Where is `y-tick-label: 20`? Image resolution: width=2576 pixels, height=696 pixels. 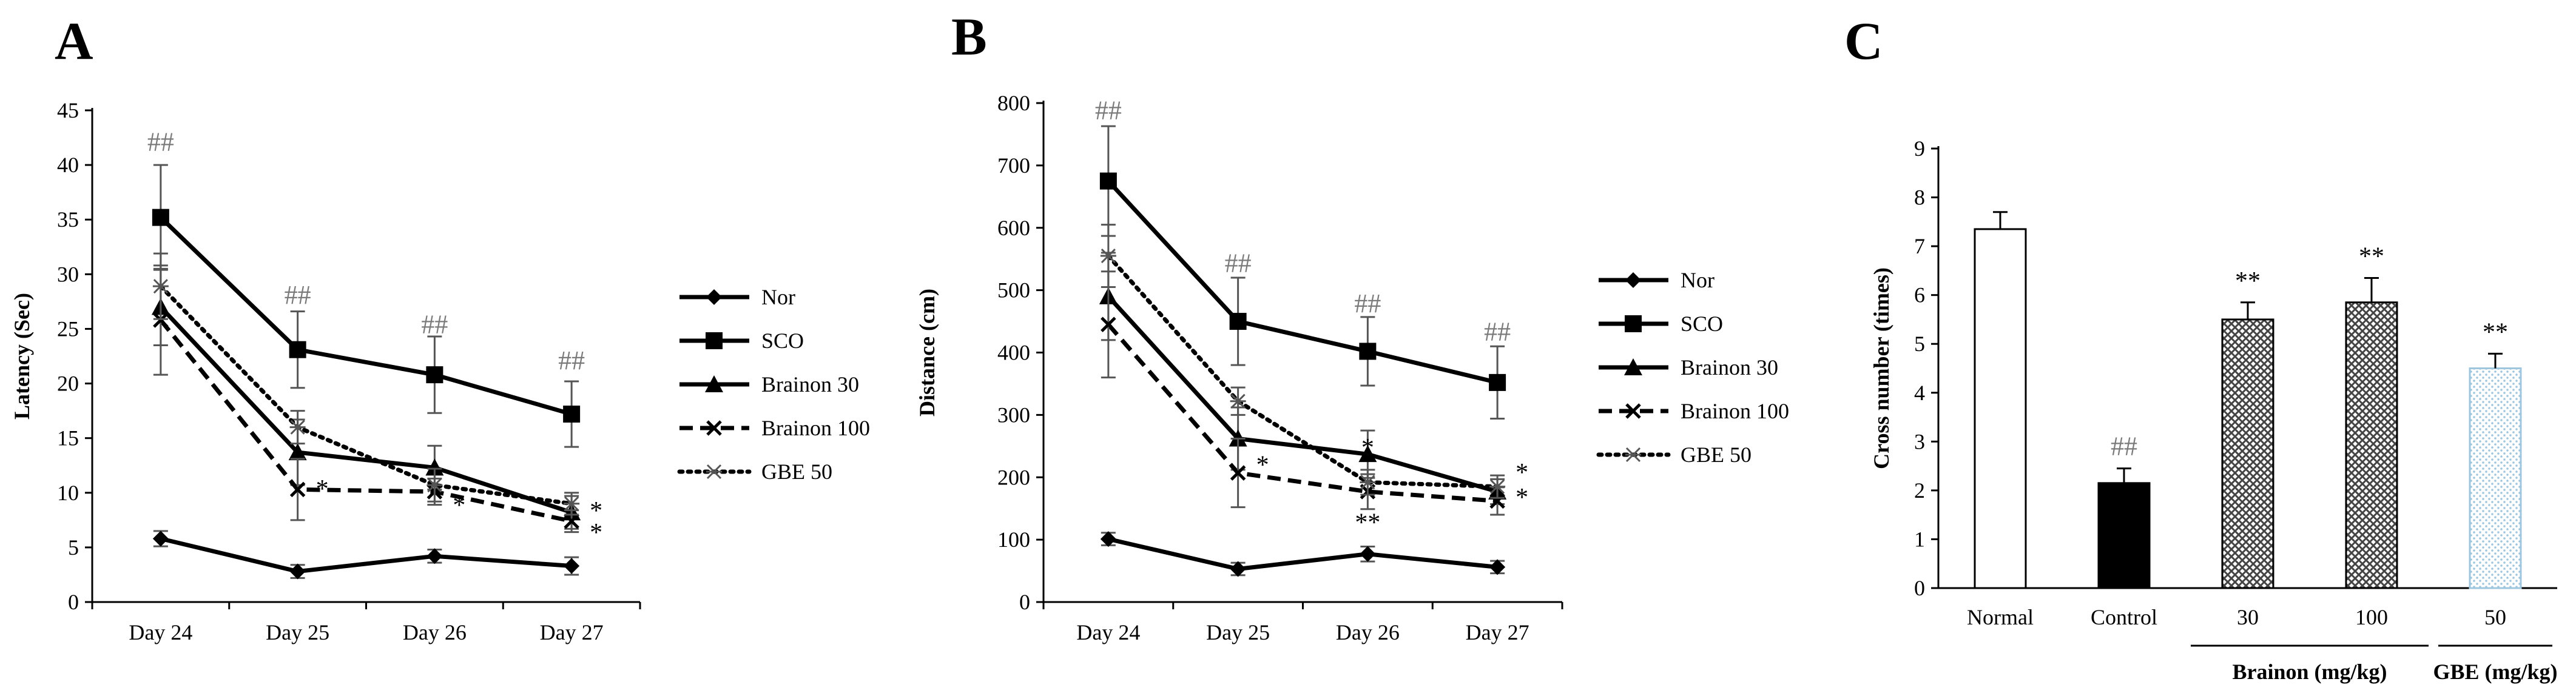 y-tick-label: 20 is located at coordinates (68, 384).